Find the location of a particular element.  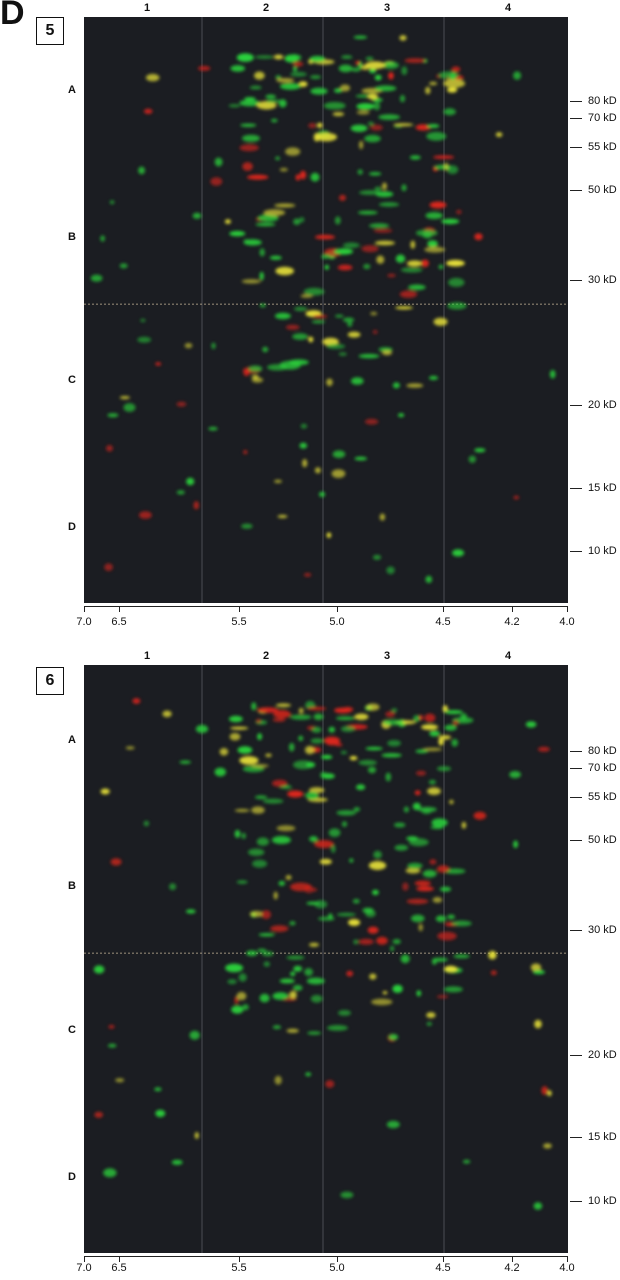

ph-label: 6.5 is located at coordinates (119, 622).